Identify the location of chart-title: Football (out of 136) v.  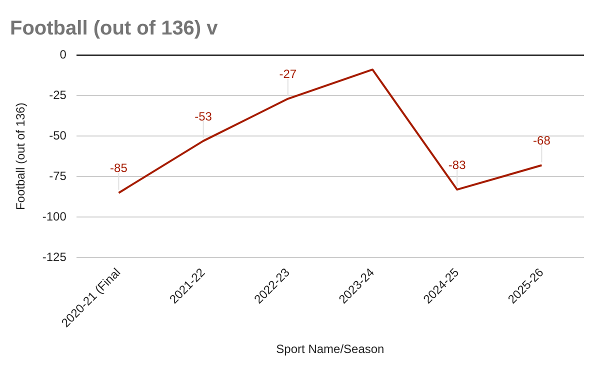
(114, 29).